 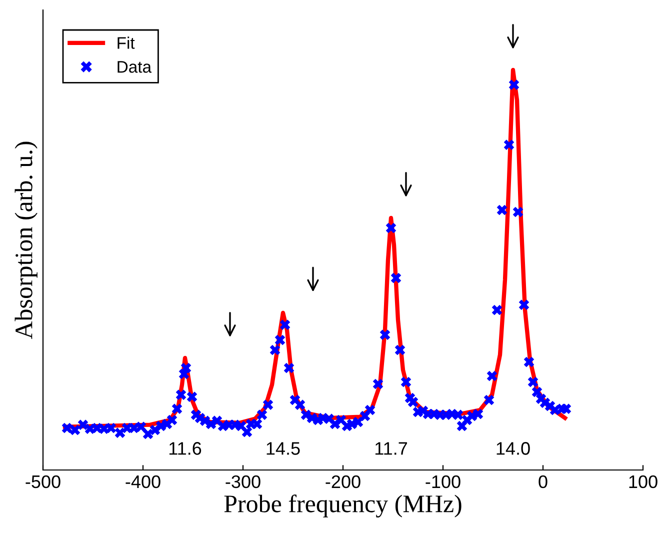 What do you see at coordinates (443, 481) in the screenshot?
I see `x-tick-label: -100` at bounding box center [443, 481].